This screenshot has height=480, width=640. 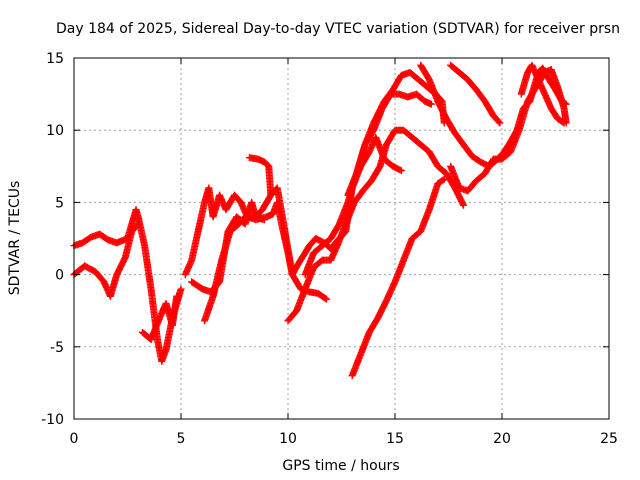 What do you see at coordinates (502, 439) in the screenshot?
I see `x-tick-label: 20` at bounding box center [502, 439].